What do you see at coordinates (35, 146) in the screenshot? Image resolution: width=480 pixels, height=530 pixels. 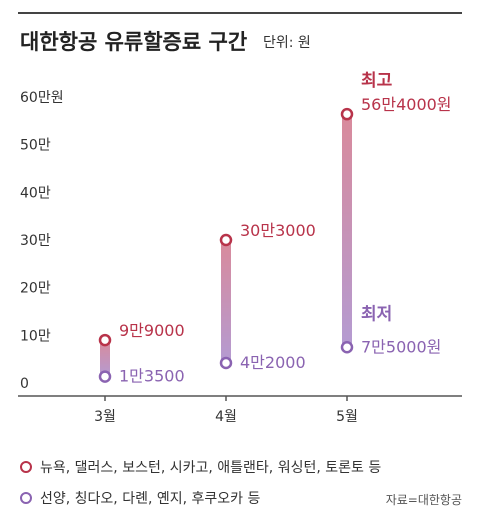 I see `y-tick-label: 50만` at bounding box center [35, 146].